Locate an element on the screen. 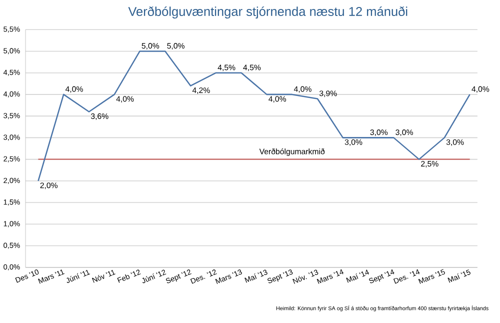 The width and height of the screenshot is (500, 323). chart-title: Verðbólguvæntingar stjórnenda næstu 12 mánuði is located at coordinates (268, 12).